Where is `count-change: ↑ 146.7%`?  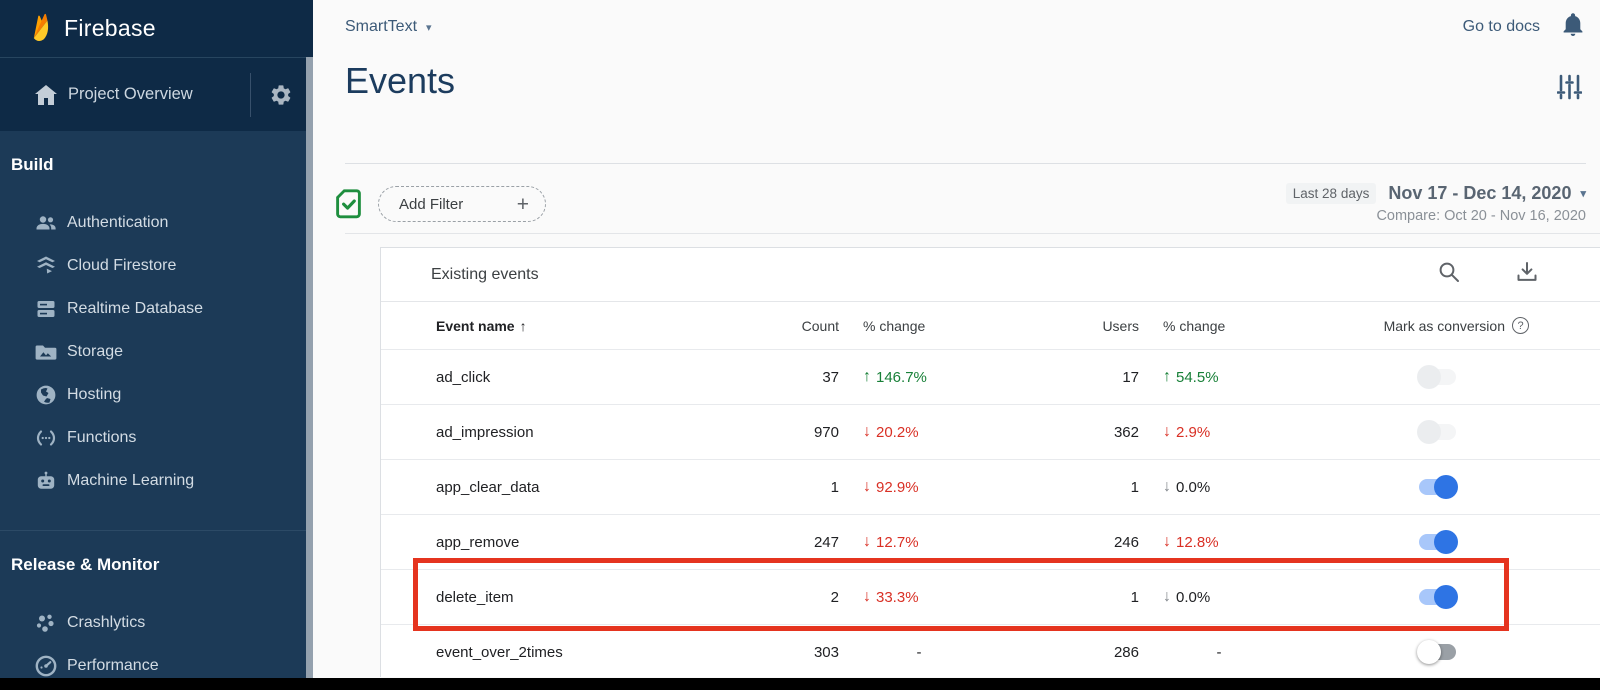 count-change: ↑ 146.7% is located at coordinates (895, 377).